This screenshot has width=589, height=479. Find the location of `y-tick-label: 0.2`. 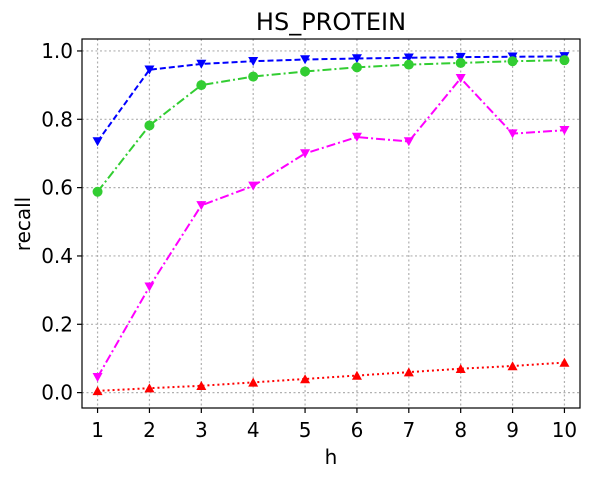

y-tick-label: 0.2 is located at coordinates (57, 324).